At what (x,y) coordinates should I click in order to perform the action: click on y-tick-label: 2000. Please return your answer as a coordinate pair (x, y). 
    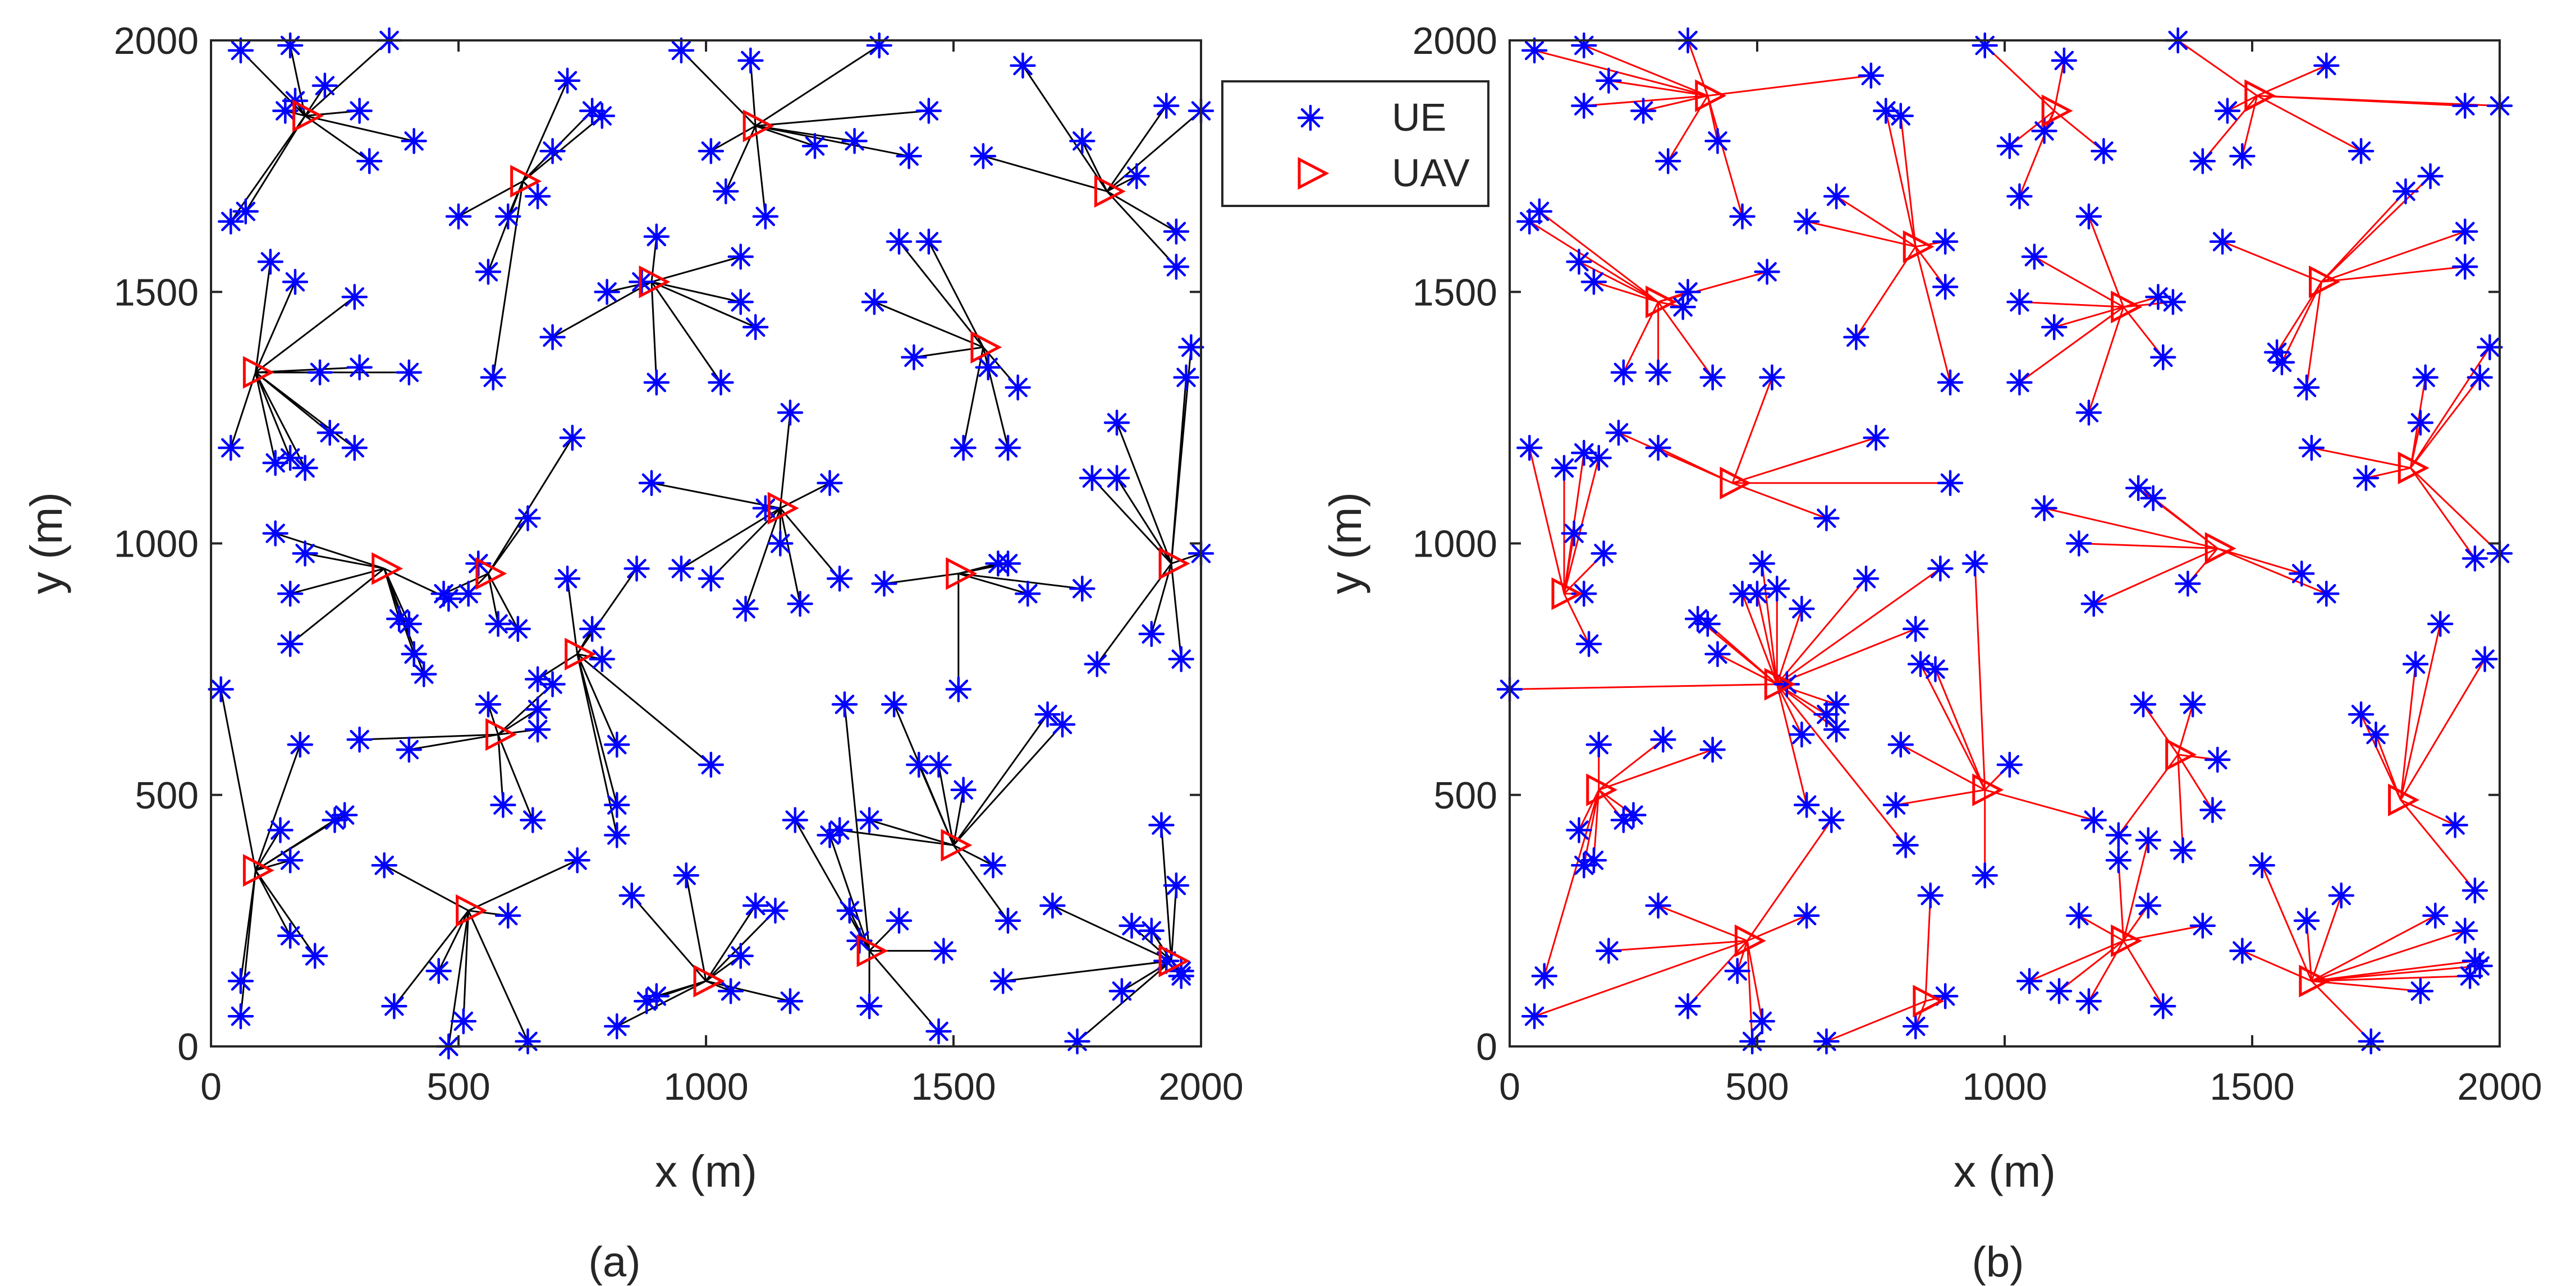
    Looking at the image, I should click on (1455, 41).